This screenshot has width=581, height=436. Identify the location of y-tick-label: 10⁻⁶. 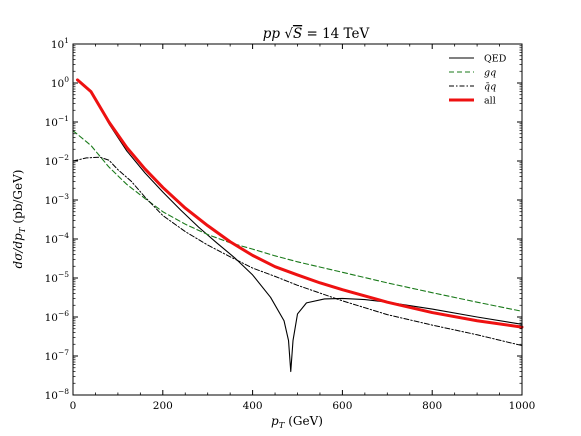
(57, 316).